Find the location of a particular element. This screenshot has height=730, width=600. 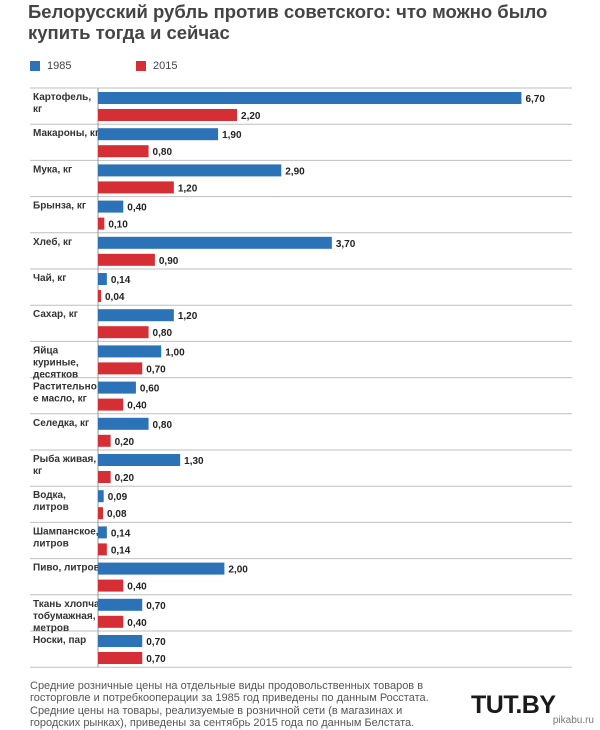

legend-item-1985: 1985 is located at coordinates (50, 66).